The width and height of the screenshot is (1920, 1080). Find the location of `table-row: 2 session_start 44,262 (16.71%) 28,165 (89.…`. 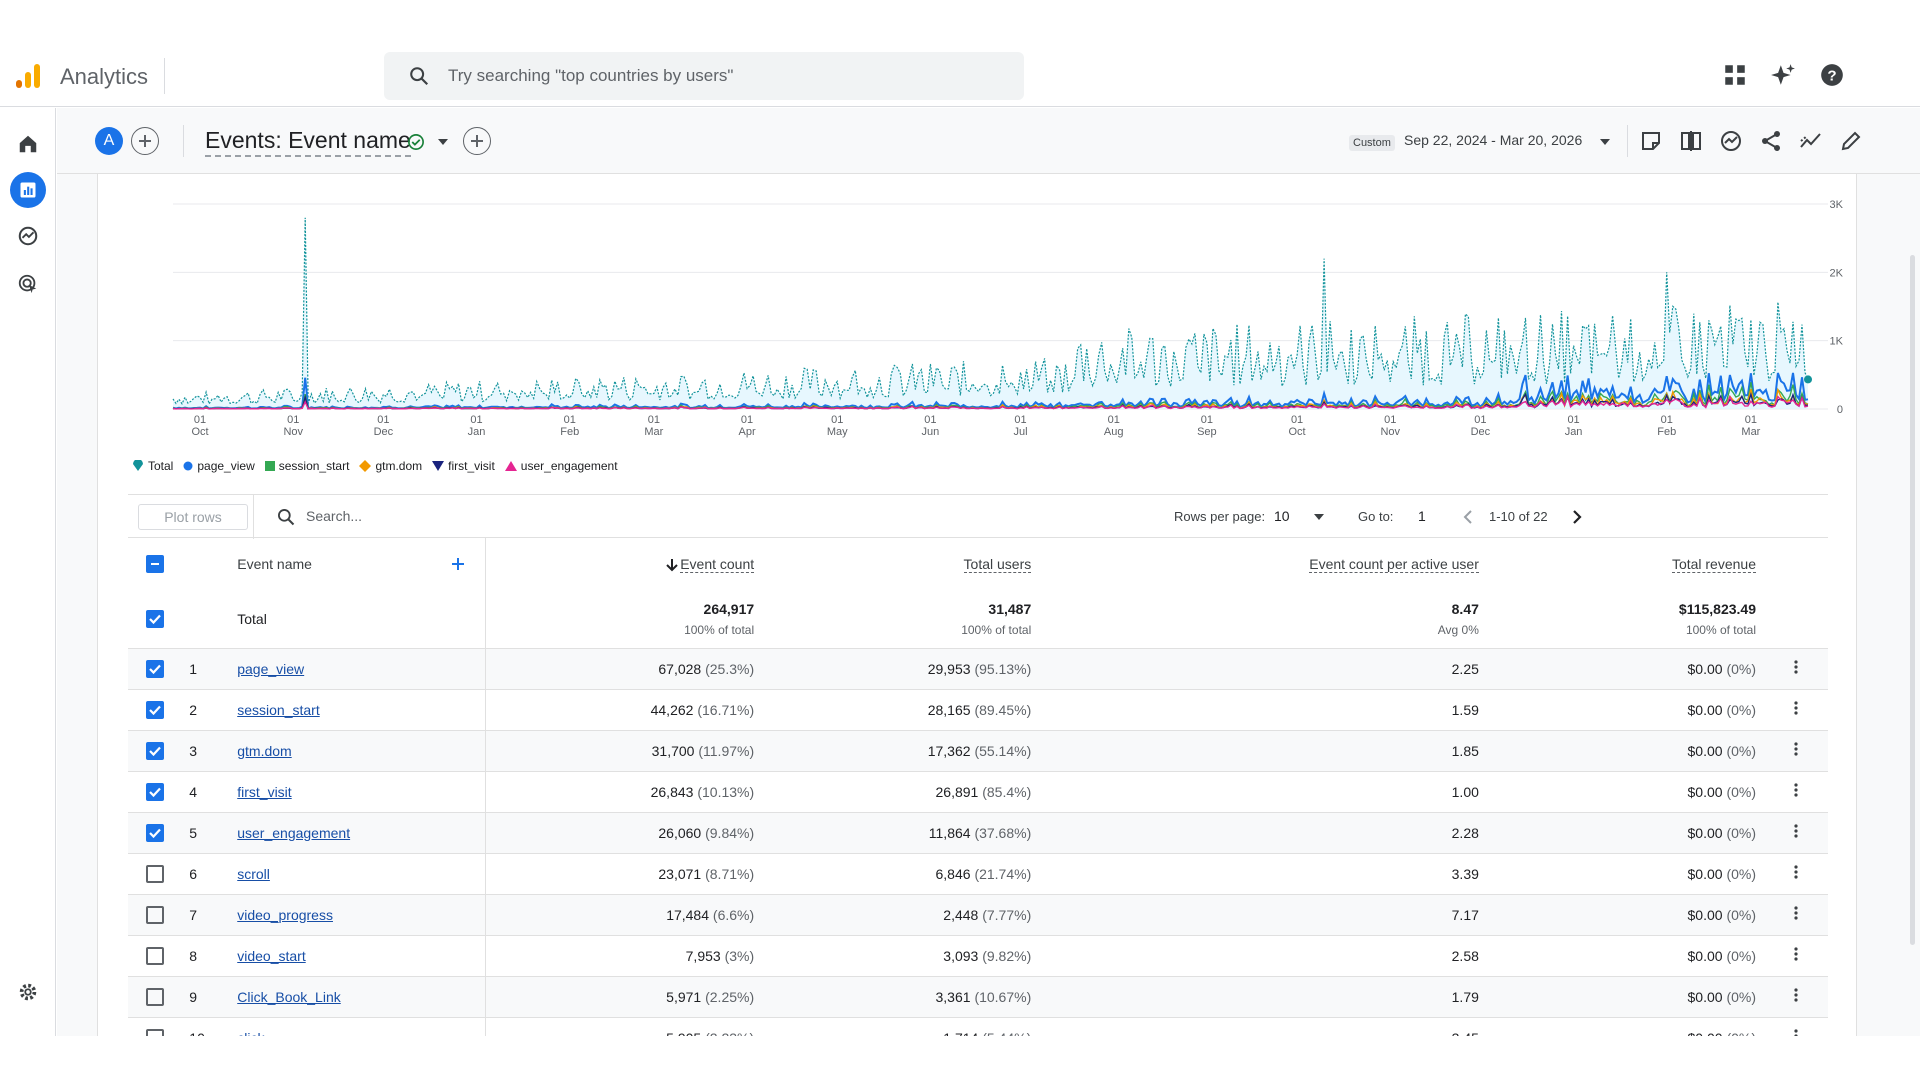

table-row: 2 session_start 44,262 (16.71%) 28,165 (89.… is located at coordinates (978, 710).